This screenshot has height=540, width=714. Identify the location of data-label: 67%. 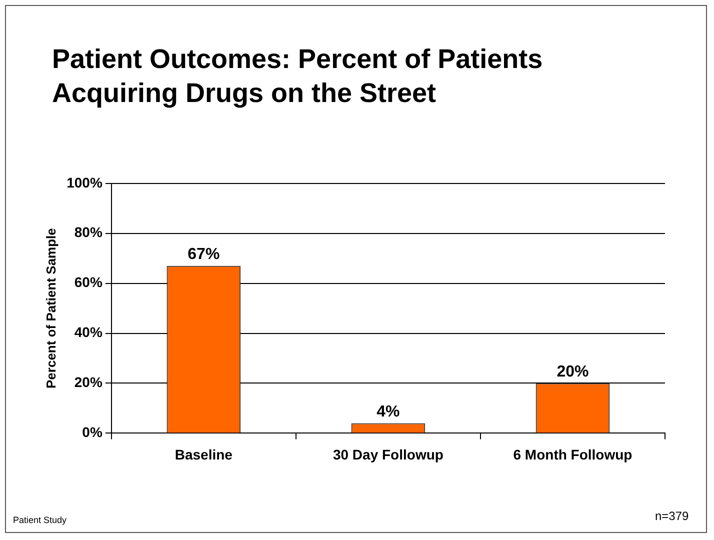
(204, 255).